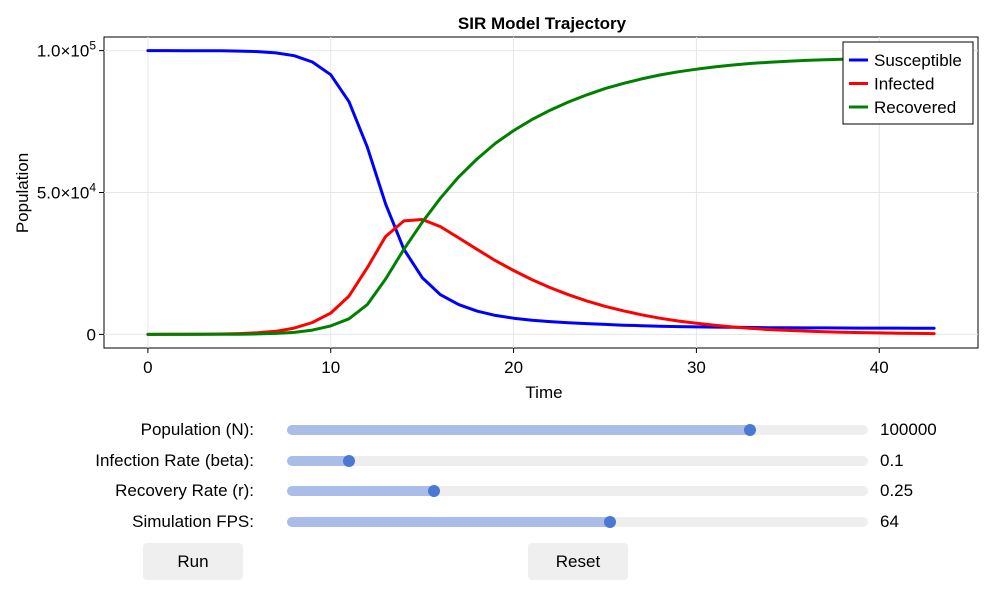 The image size is (992, 592). Describe the element at coordinates (904, 84) in the screenshot. I see `legend-entry-infected: Infected` at that location.